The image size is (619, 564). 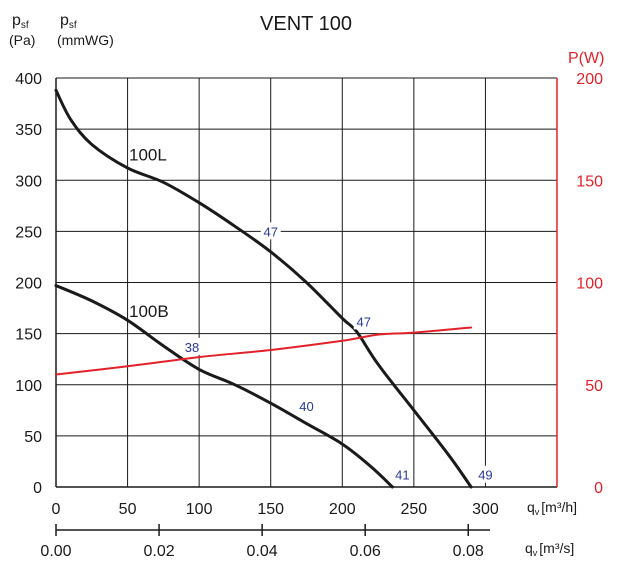 I want to click on x-axis-label-m3h-unit: [m³/h], so click(x=559, y=507).